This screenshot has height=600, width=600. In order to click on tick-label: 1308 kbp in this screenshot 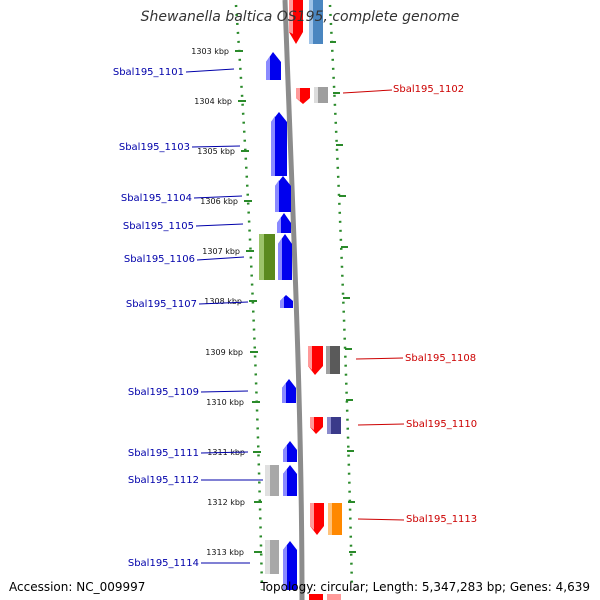, I will do `click(223, 301)`.